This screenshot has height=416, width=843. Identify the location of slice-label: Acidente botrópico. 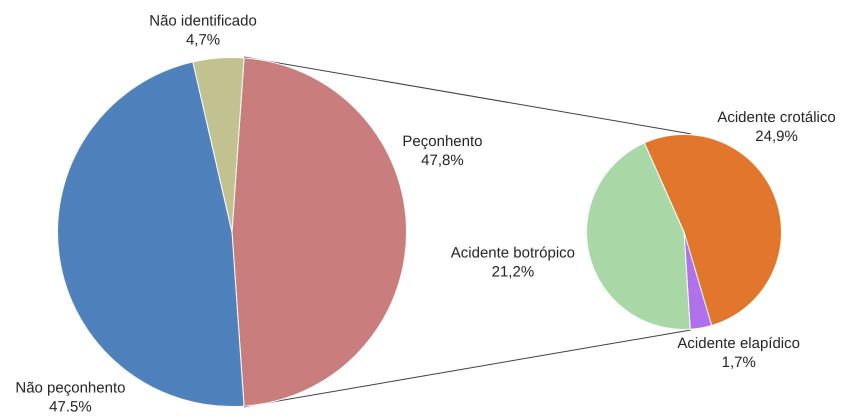
(513, 253).